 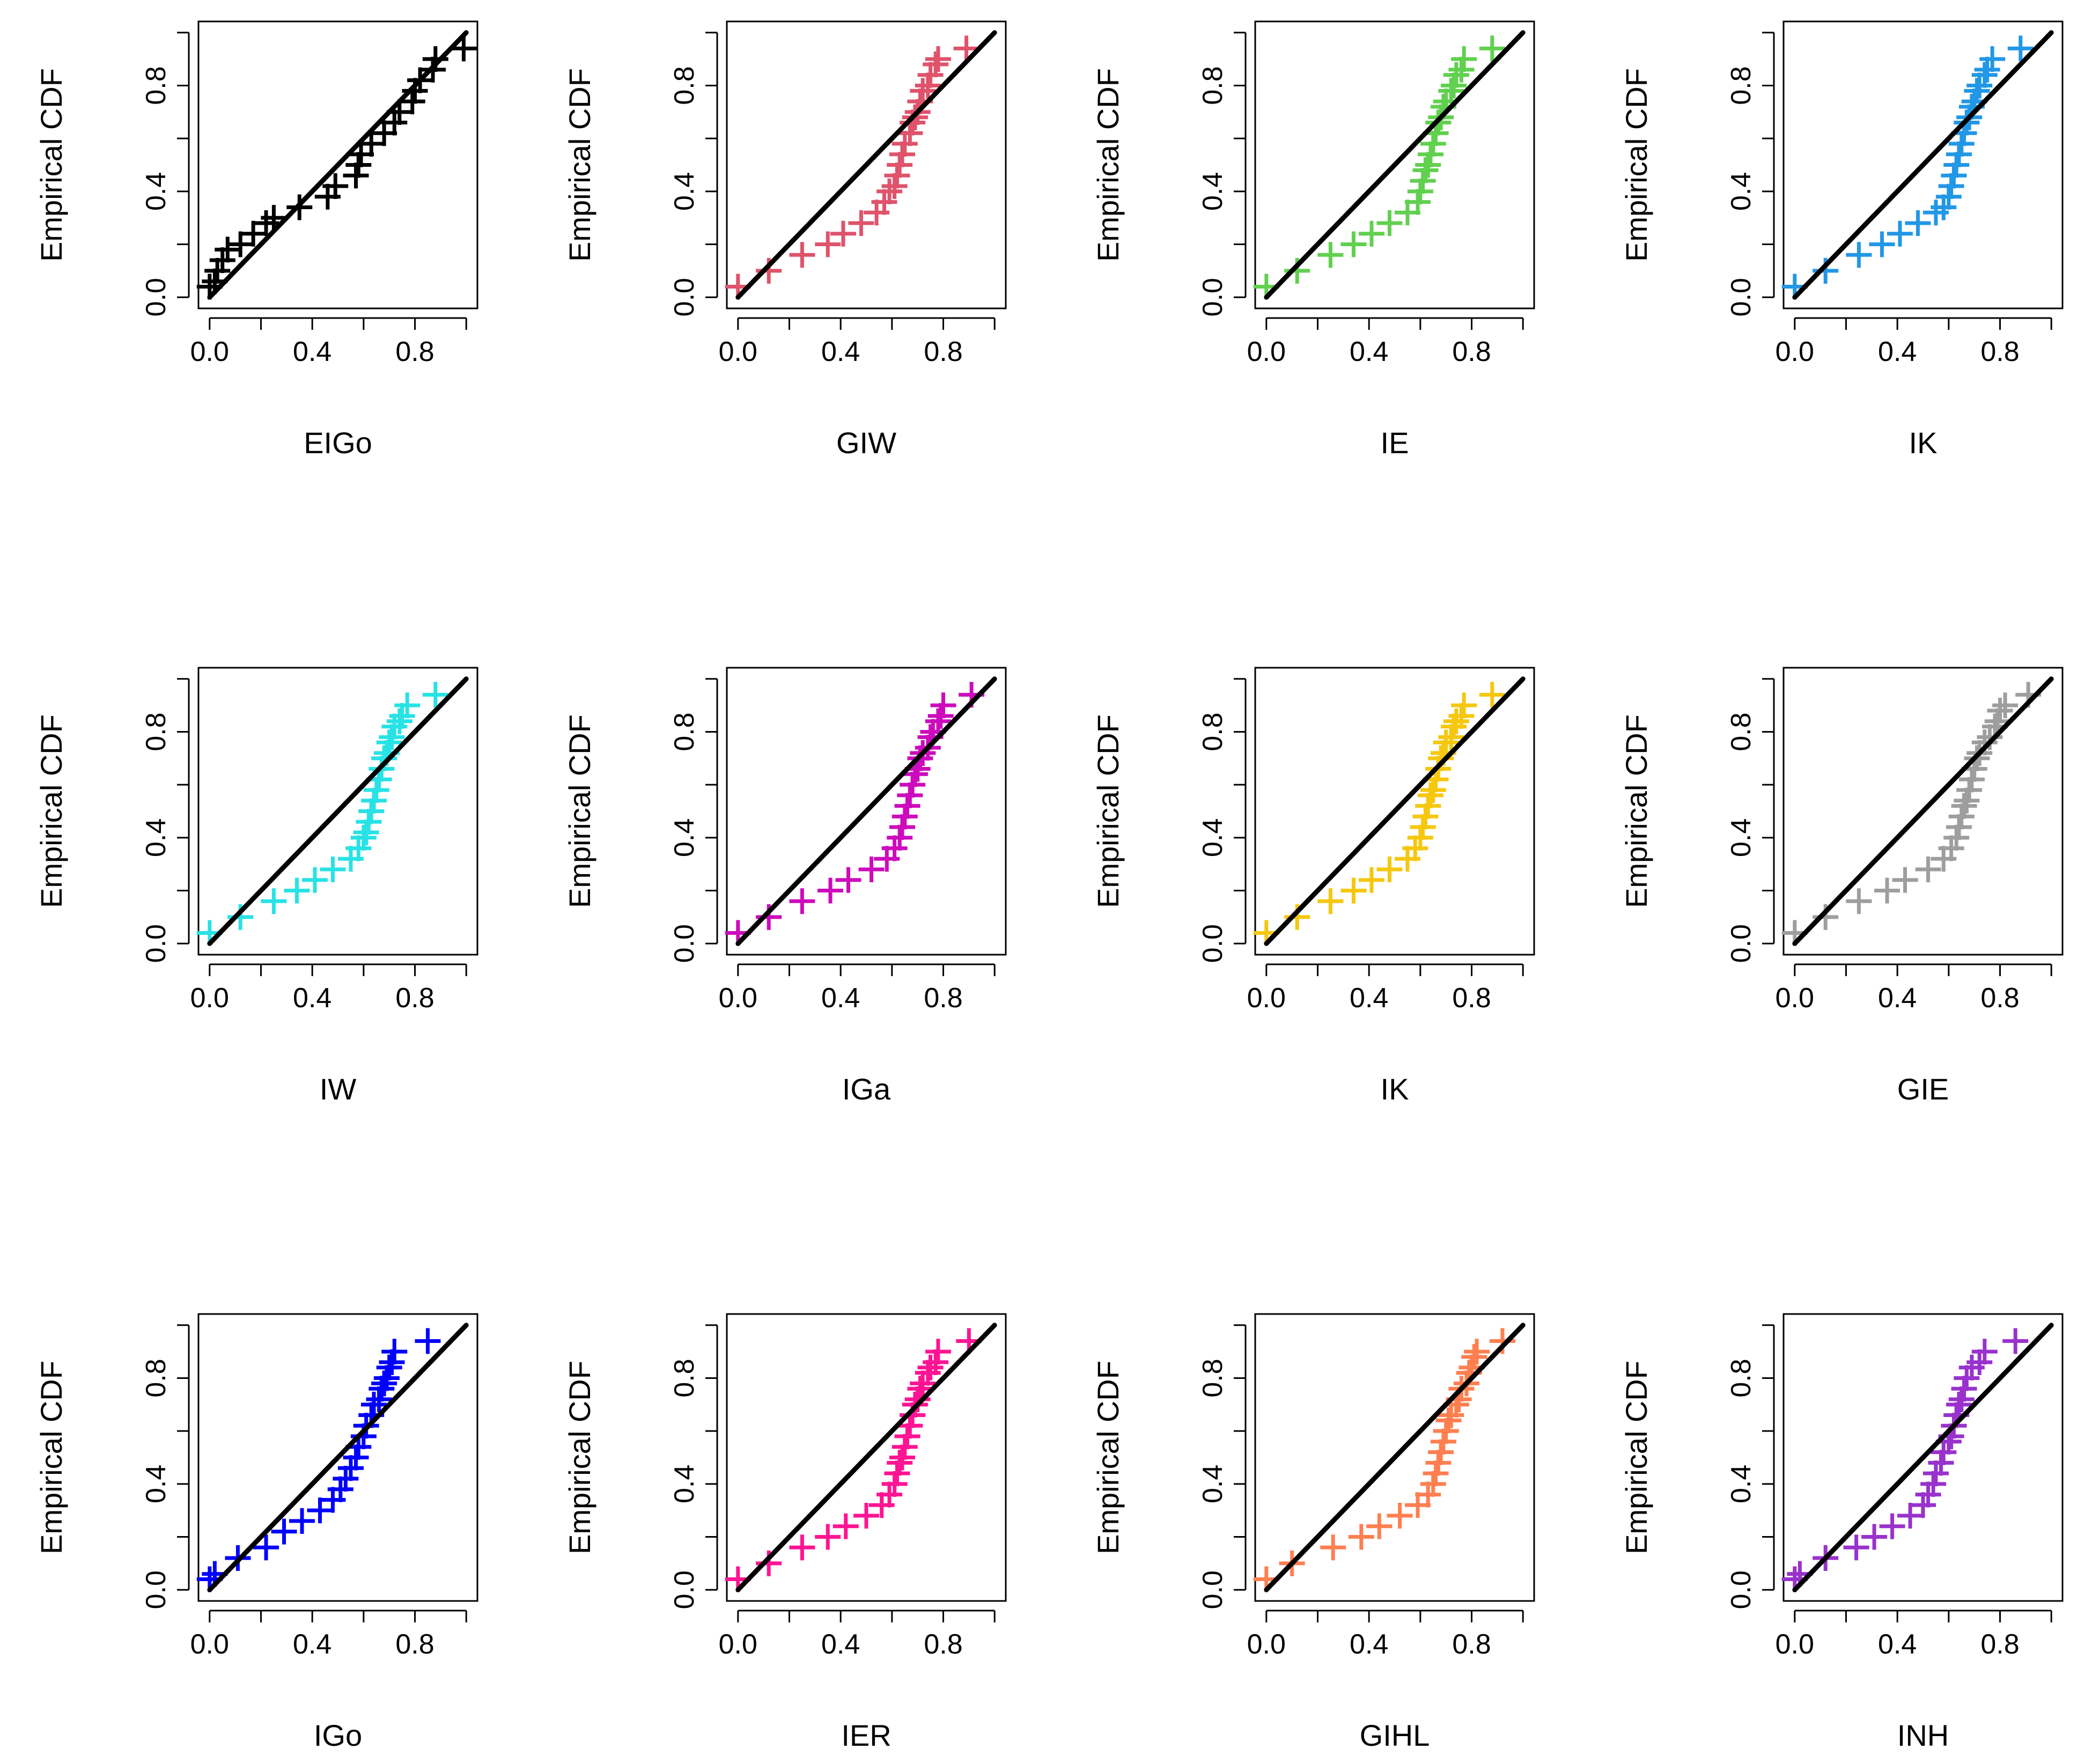 What do you see at coordinates (1313, 240) in the screenshot?
I see `chart-panel-ie-3: 0.0 0.4 0.8 0.0 0.4 0.8 IE Empirical CDF` at bounding box center [1313, 240].